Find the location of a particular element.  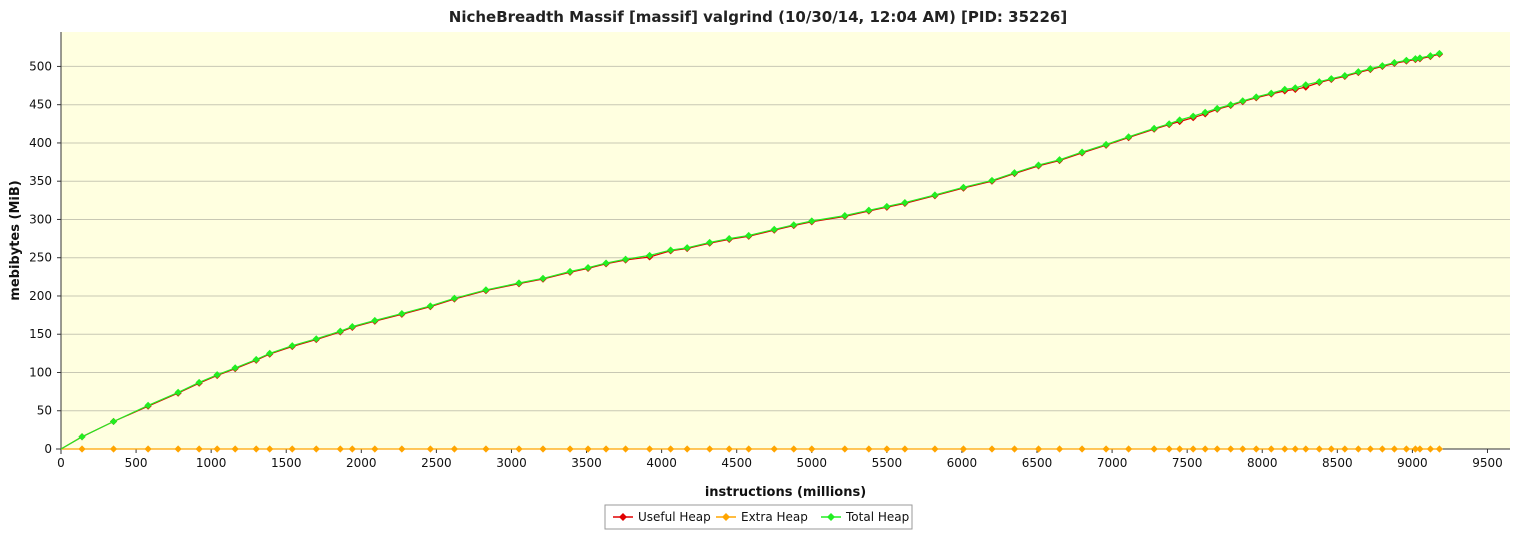

legend-label: Extra Heap is located at coordinates (774, 517).